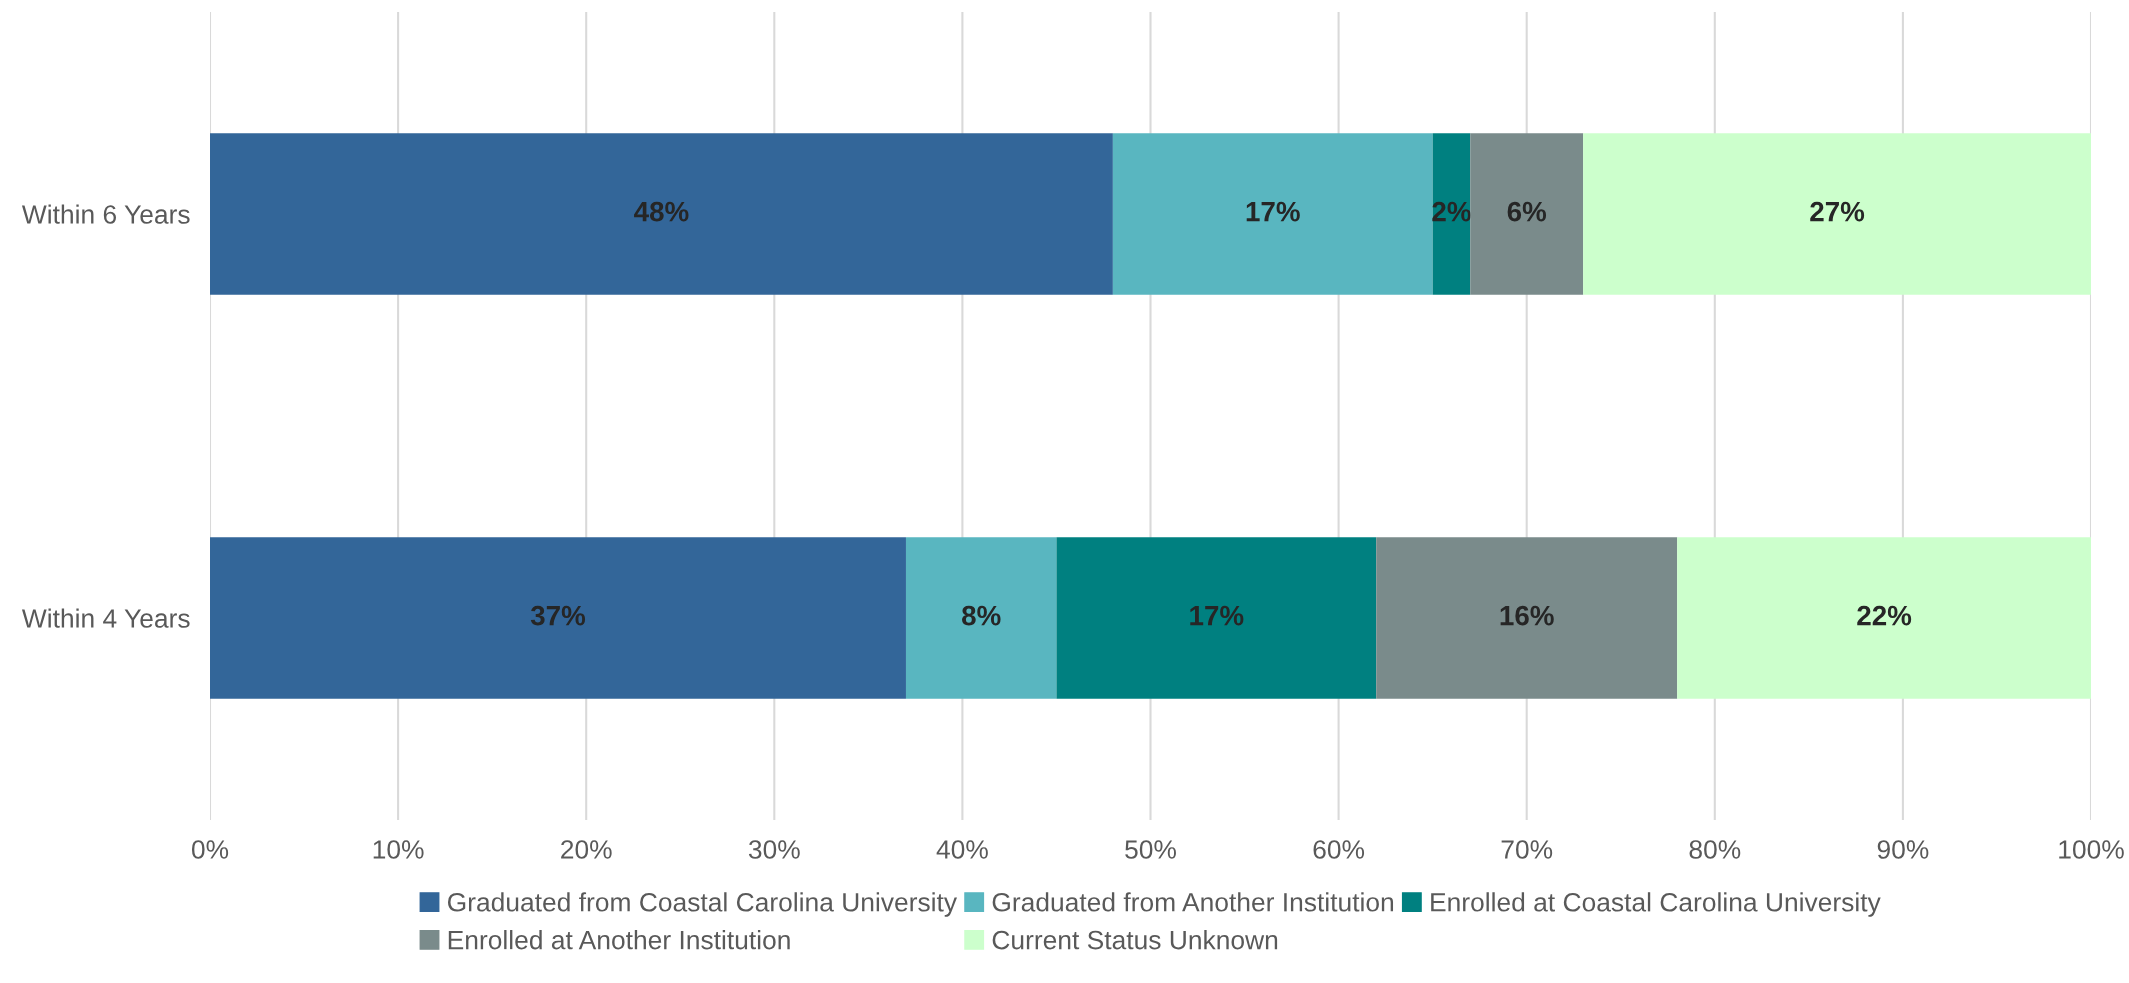  Describe the element at coordinates (1150, 849) in the screenshot. I see `x-tick-label: 50%` at that location.